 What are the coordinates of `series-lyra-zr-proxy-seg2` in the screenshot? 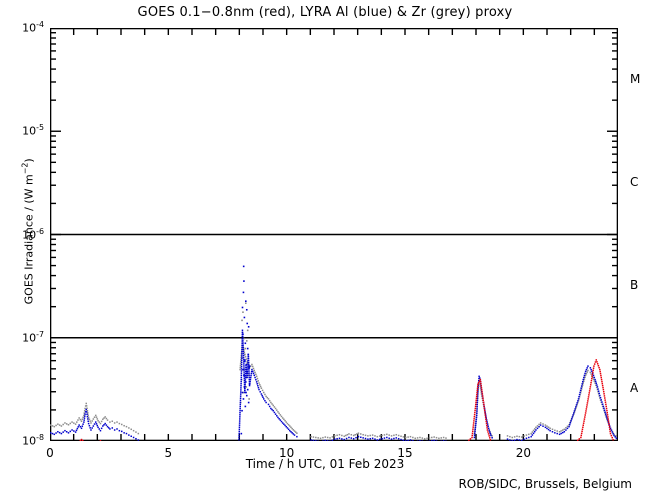 It's located at (378, 436).